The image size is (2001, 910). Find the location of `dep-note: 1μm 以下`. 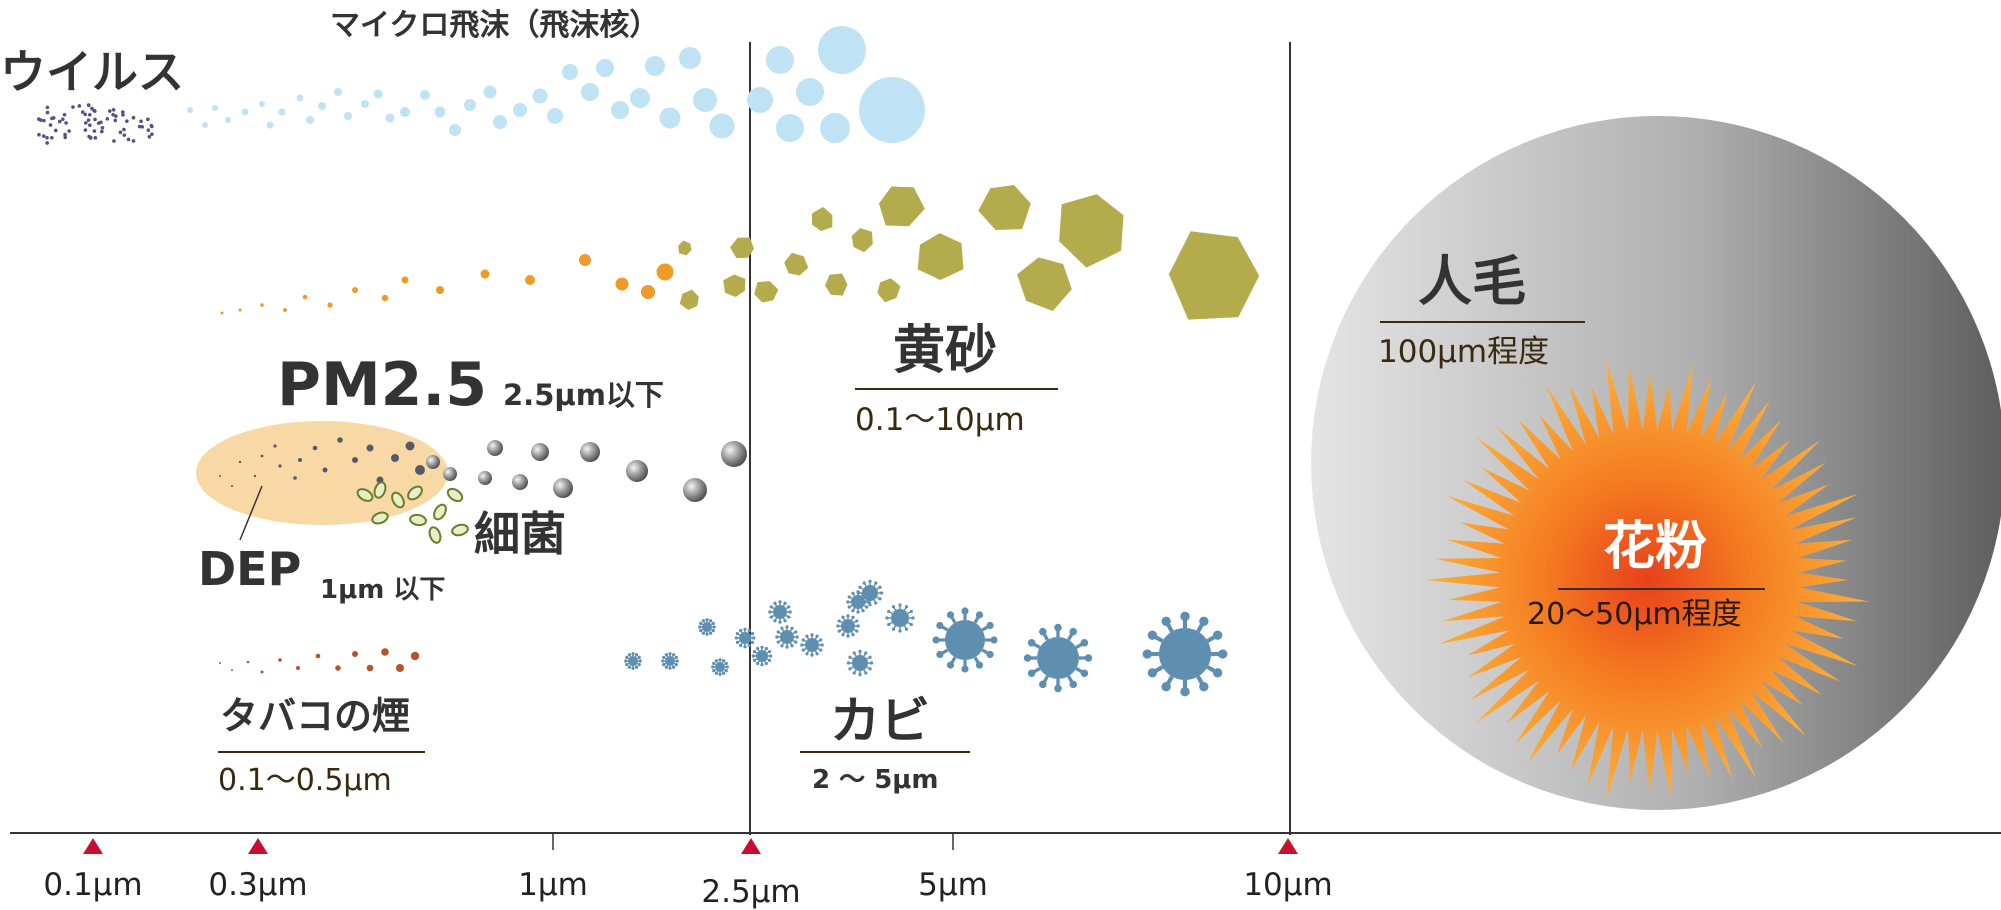

dep-note: 1μm 以下 is located at coordinates (382, 590).